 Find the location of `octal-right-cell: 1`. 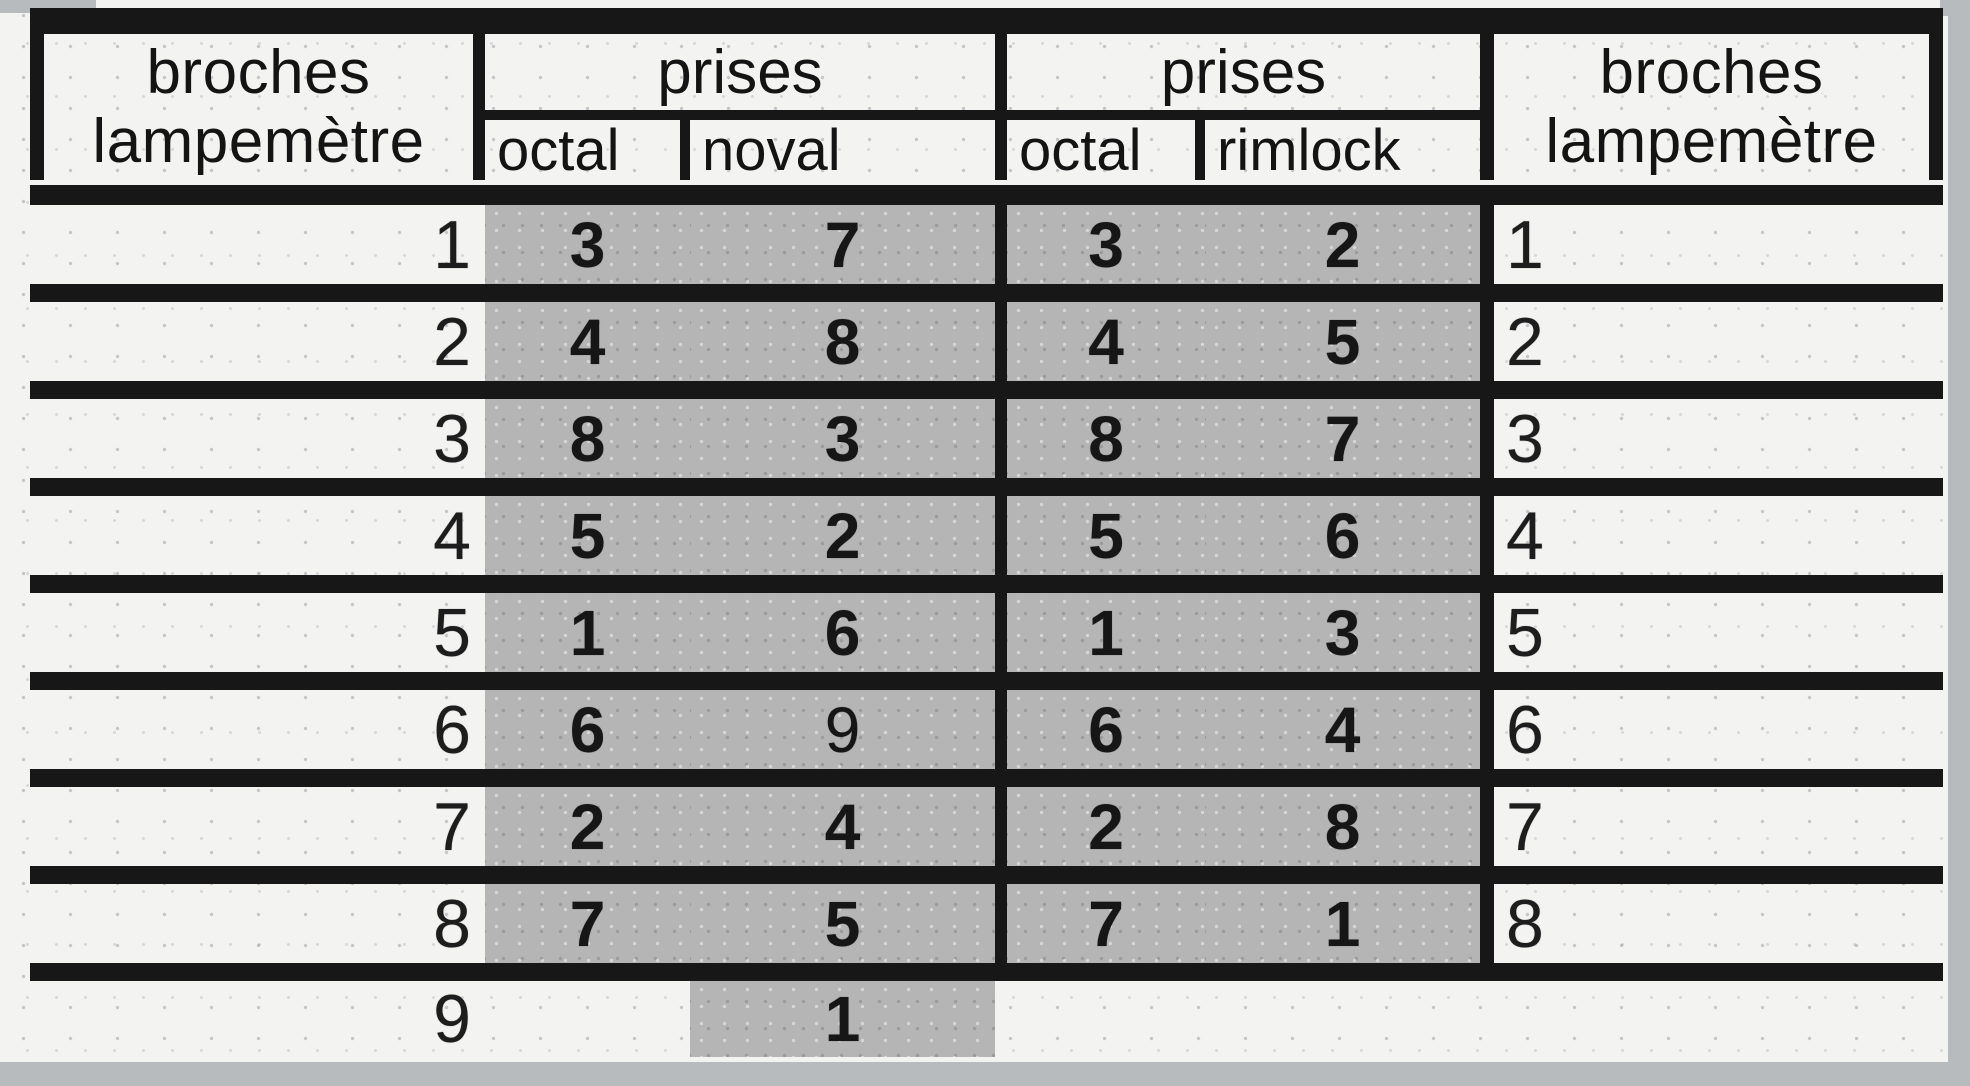

octal-right-cell: 1 is located at coordinates (1106, 632).